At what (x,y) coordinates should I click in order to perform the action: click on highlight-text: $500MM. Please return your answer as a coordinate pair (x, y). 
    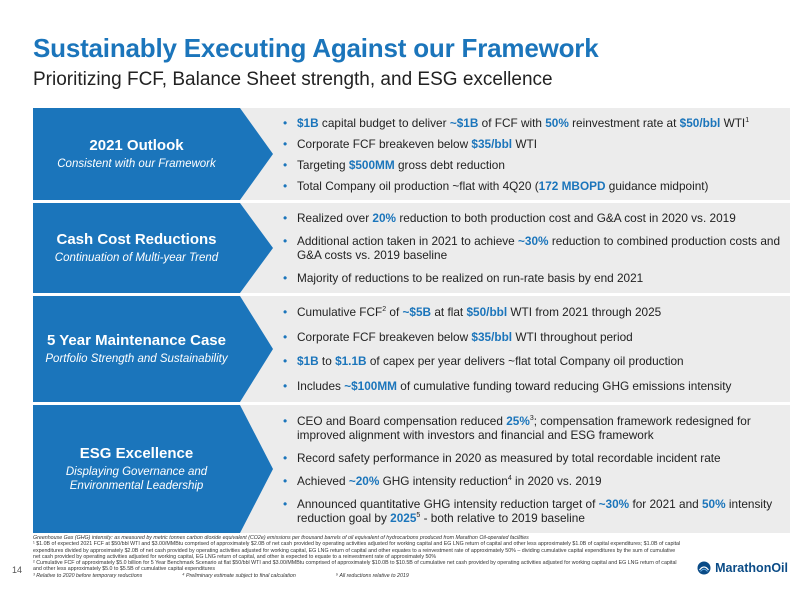
    Looking at the image, I should click on (371, 164).